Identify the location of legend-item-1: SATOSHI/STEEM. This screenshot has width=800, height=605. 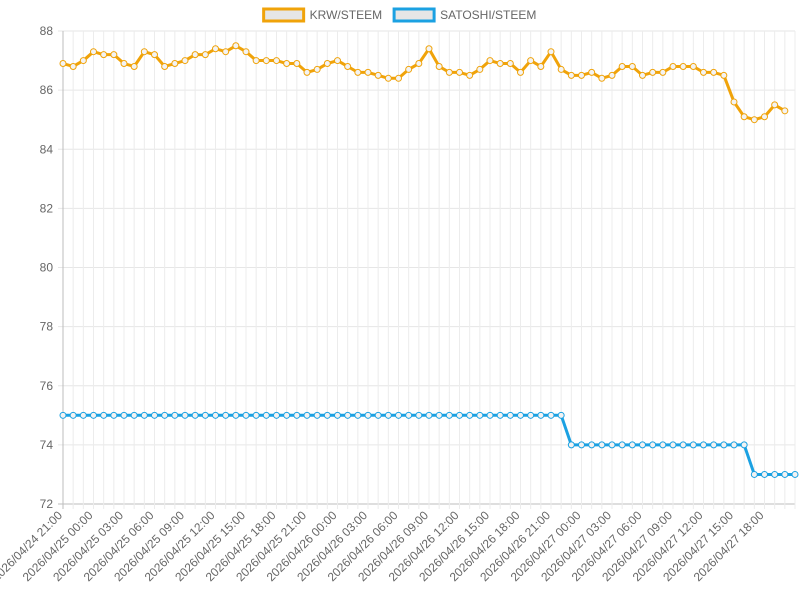
(464, 15).